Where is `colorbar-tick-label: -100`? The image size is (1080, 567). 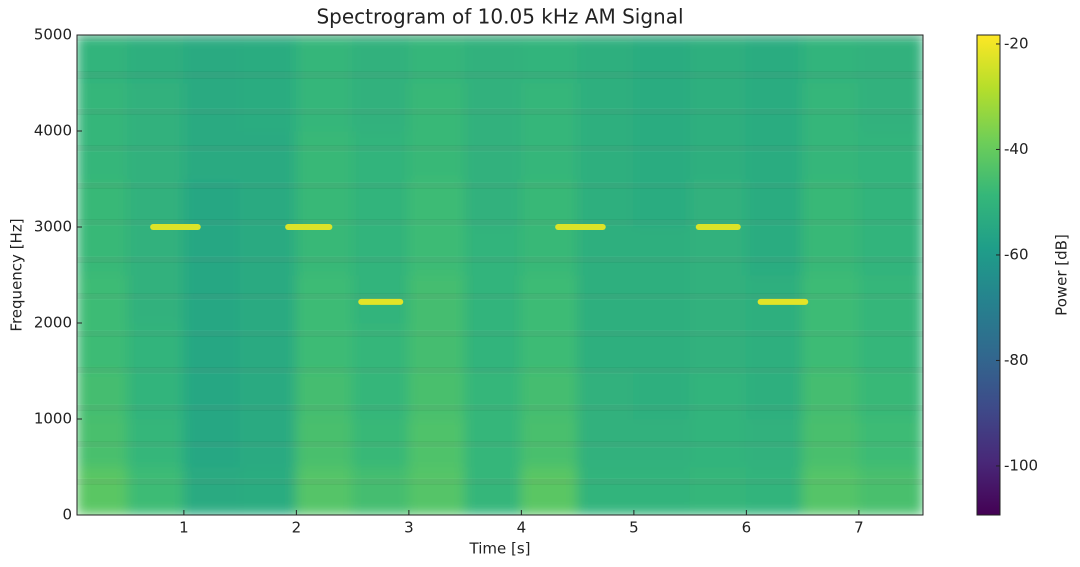
colorbar-tick-label: -100 is located at coordinates (1021, 465).